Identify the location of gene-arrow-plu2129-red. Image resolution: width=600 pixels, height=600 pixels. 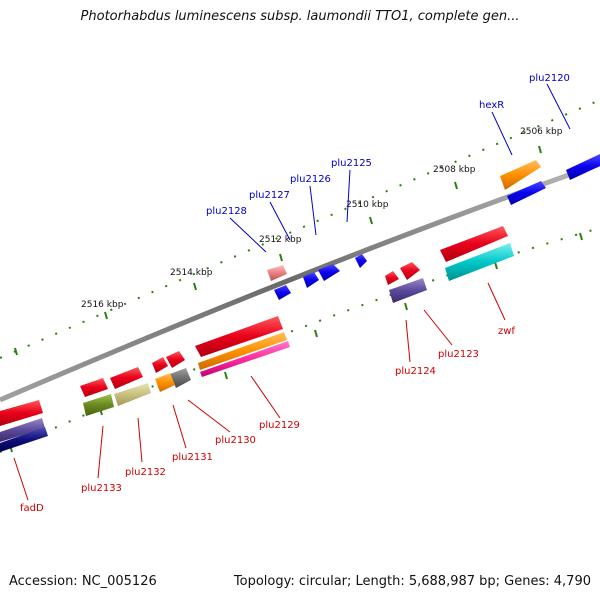
(239, 336).